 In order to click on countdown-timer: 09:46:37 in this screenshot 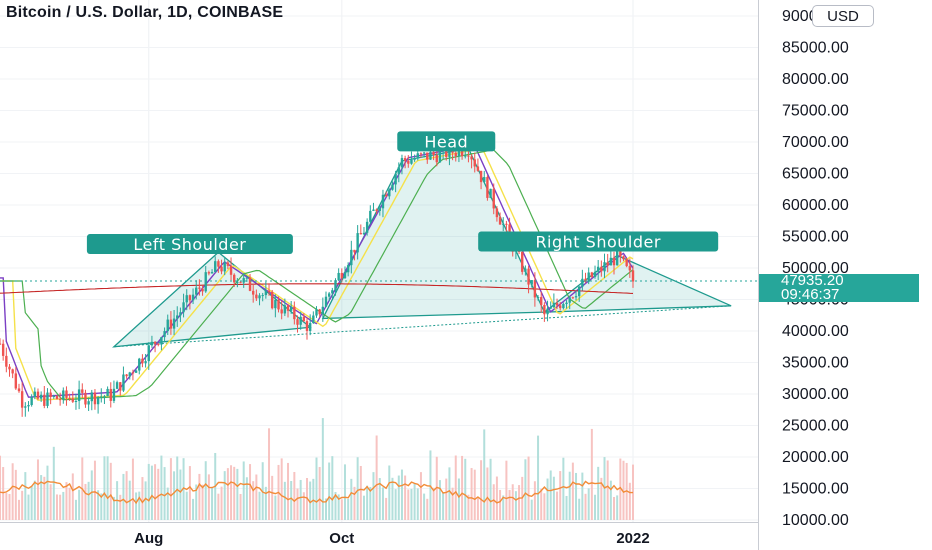, I will do `click(810, 294)`.